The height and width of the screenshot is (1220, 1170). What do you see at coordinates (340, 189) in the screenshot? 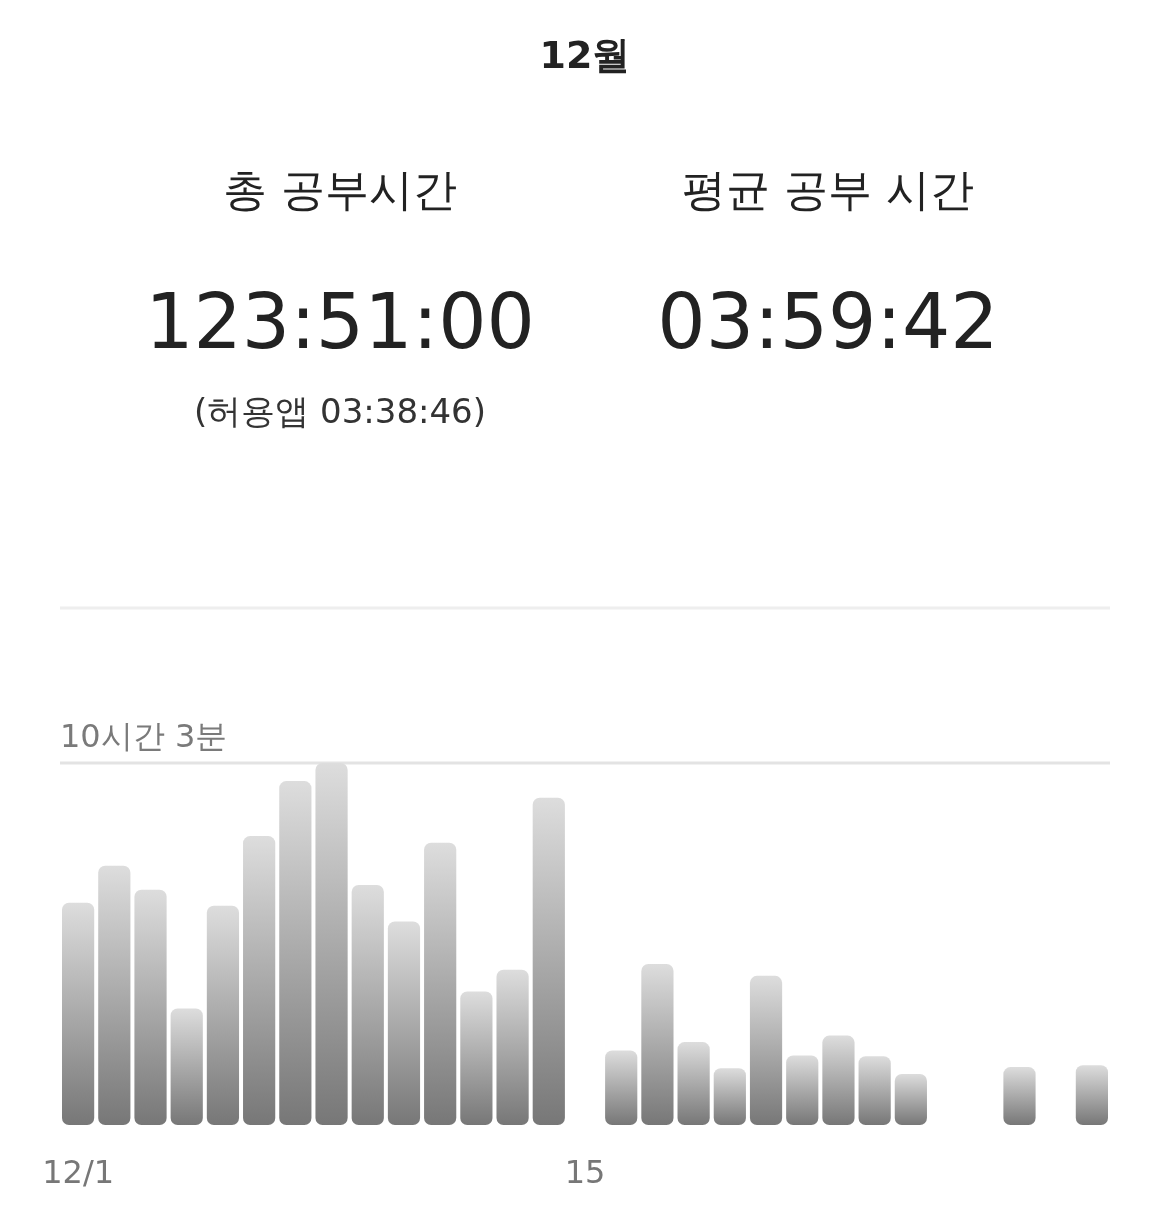
I see `text: 총 공부시간` at bounding box center [340, 189].